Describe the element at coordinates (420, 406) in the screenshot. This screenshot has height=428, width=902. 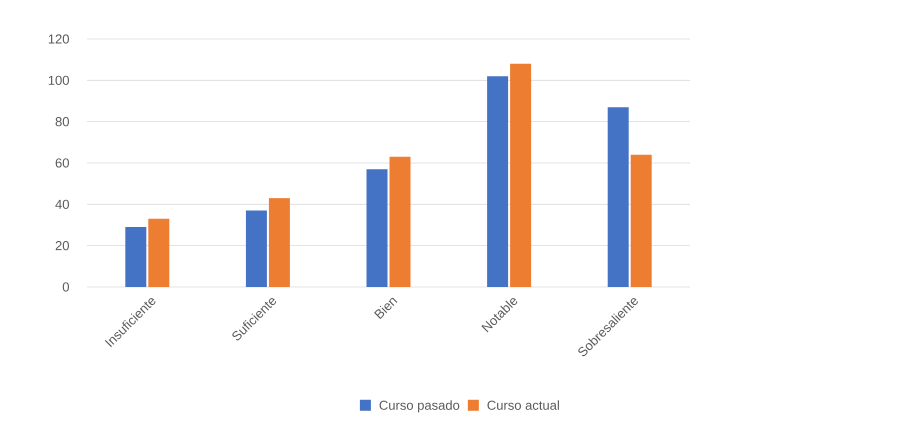
I see `legend-label: Curso pasado` at that location.